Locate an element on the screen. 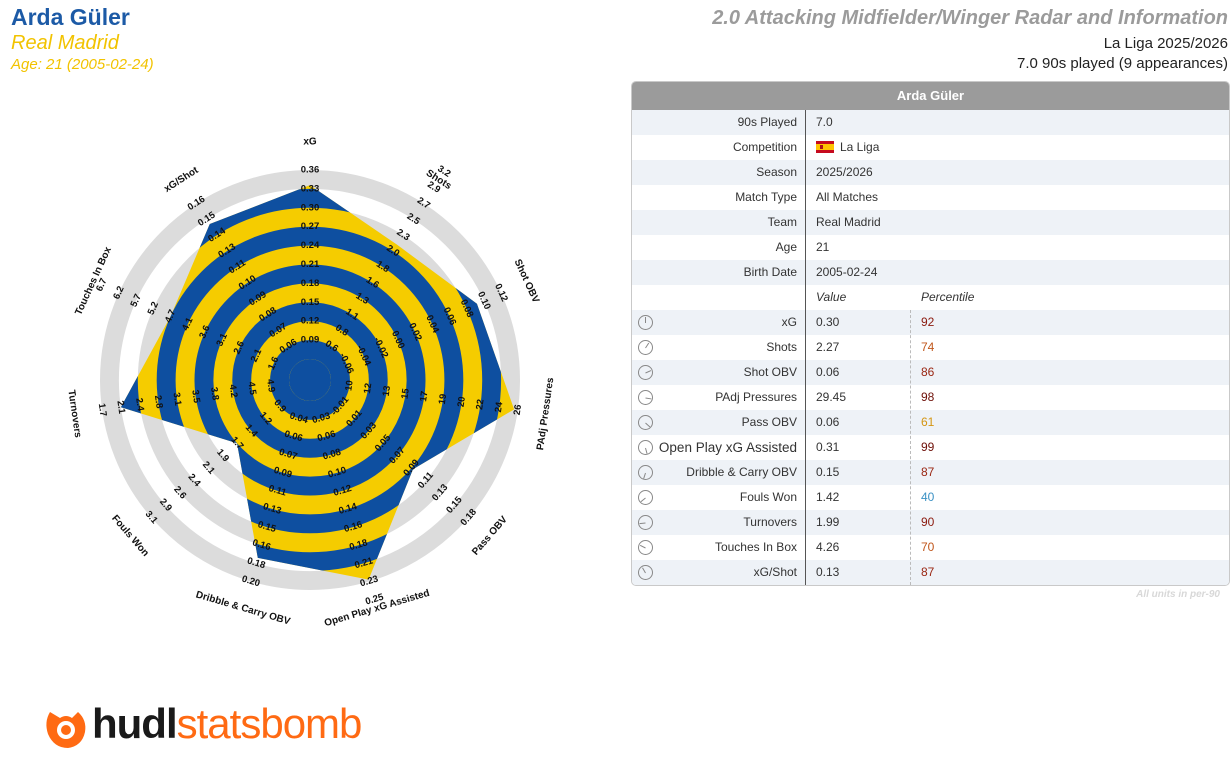  column-divider is located at coordinates (805, 347).